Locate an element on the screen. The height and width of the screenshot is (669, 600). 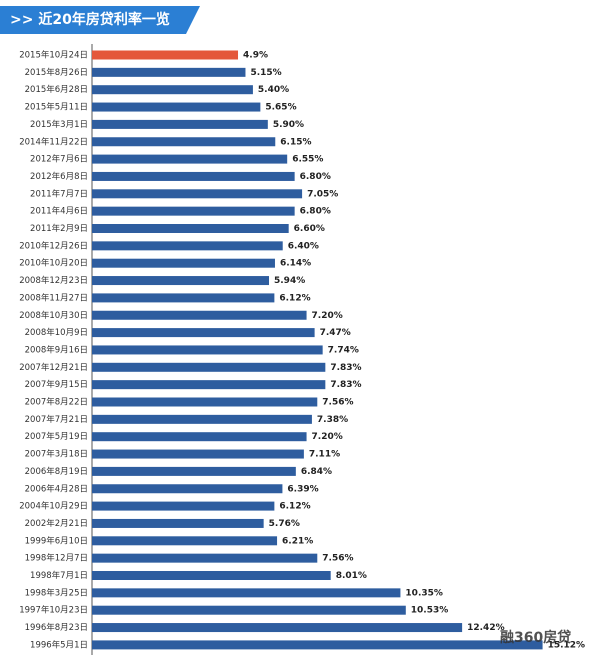
value-label: 7.74% is located at coordinates (343, 350).